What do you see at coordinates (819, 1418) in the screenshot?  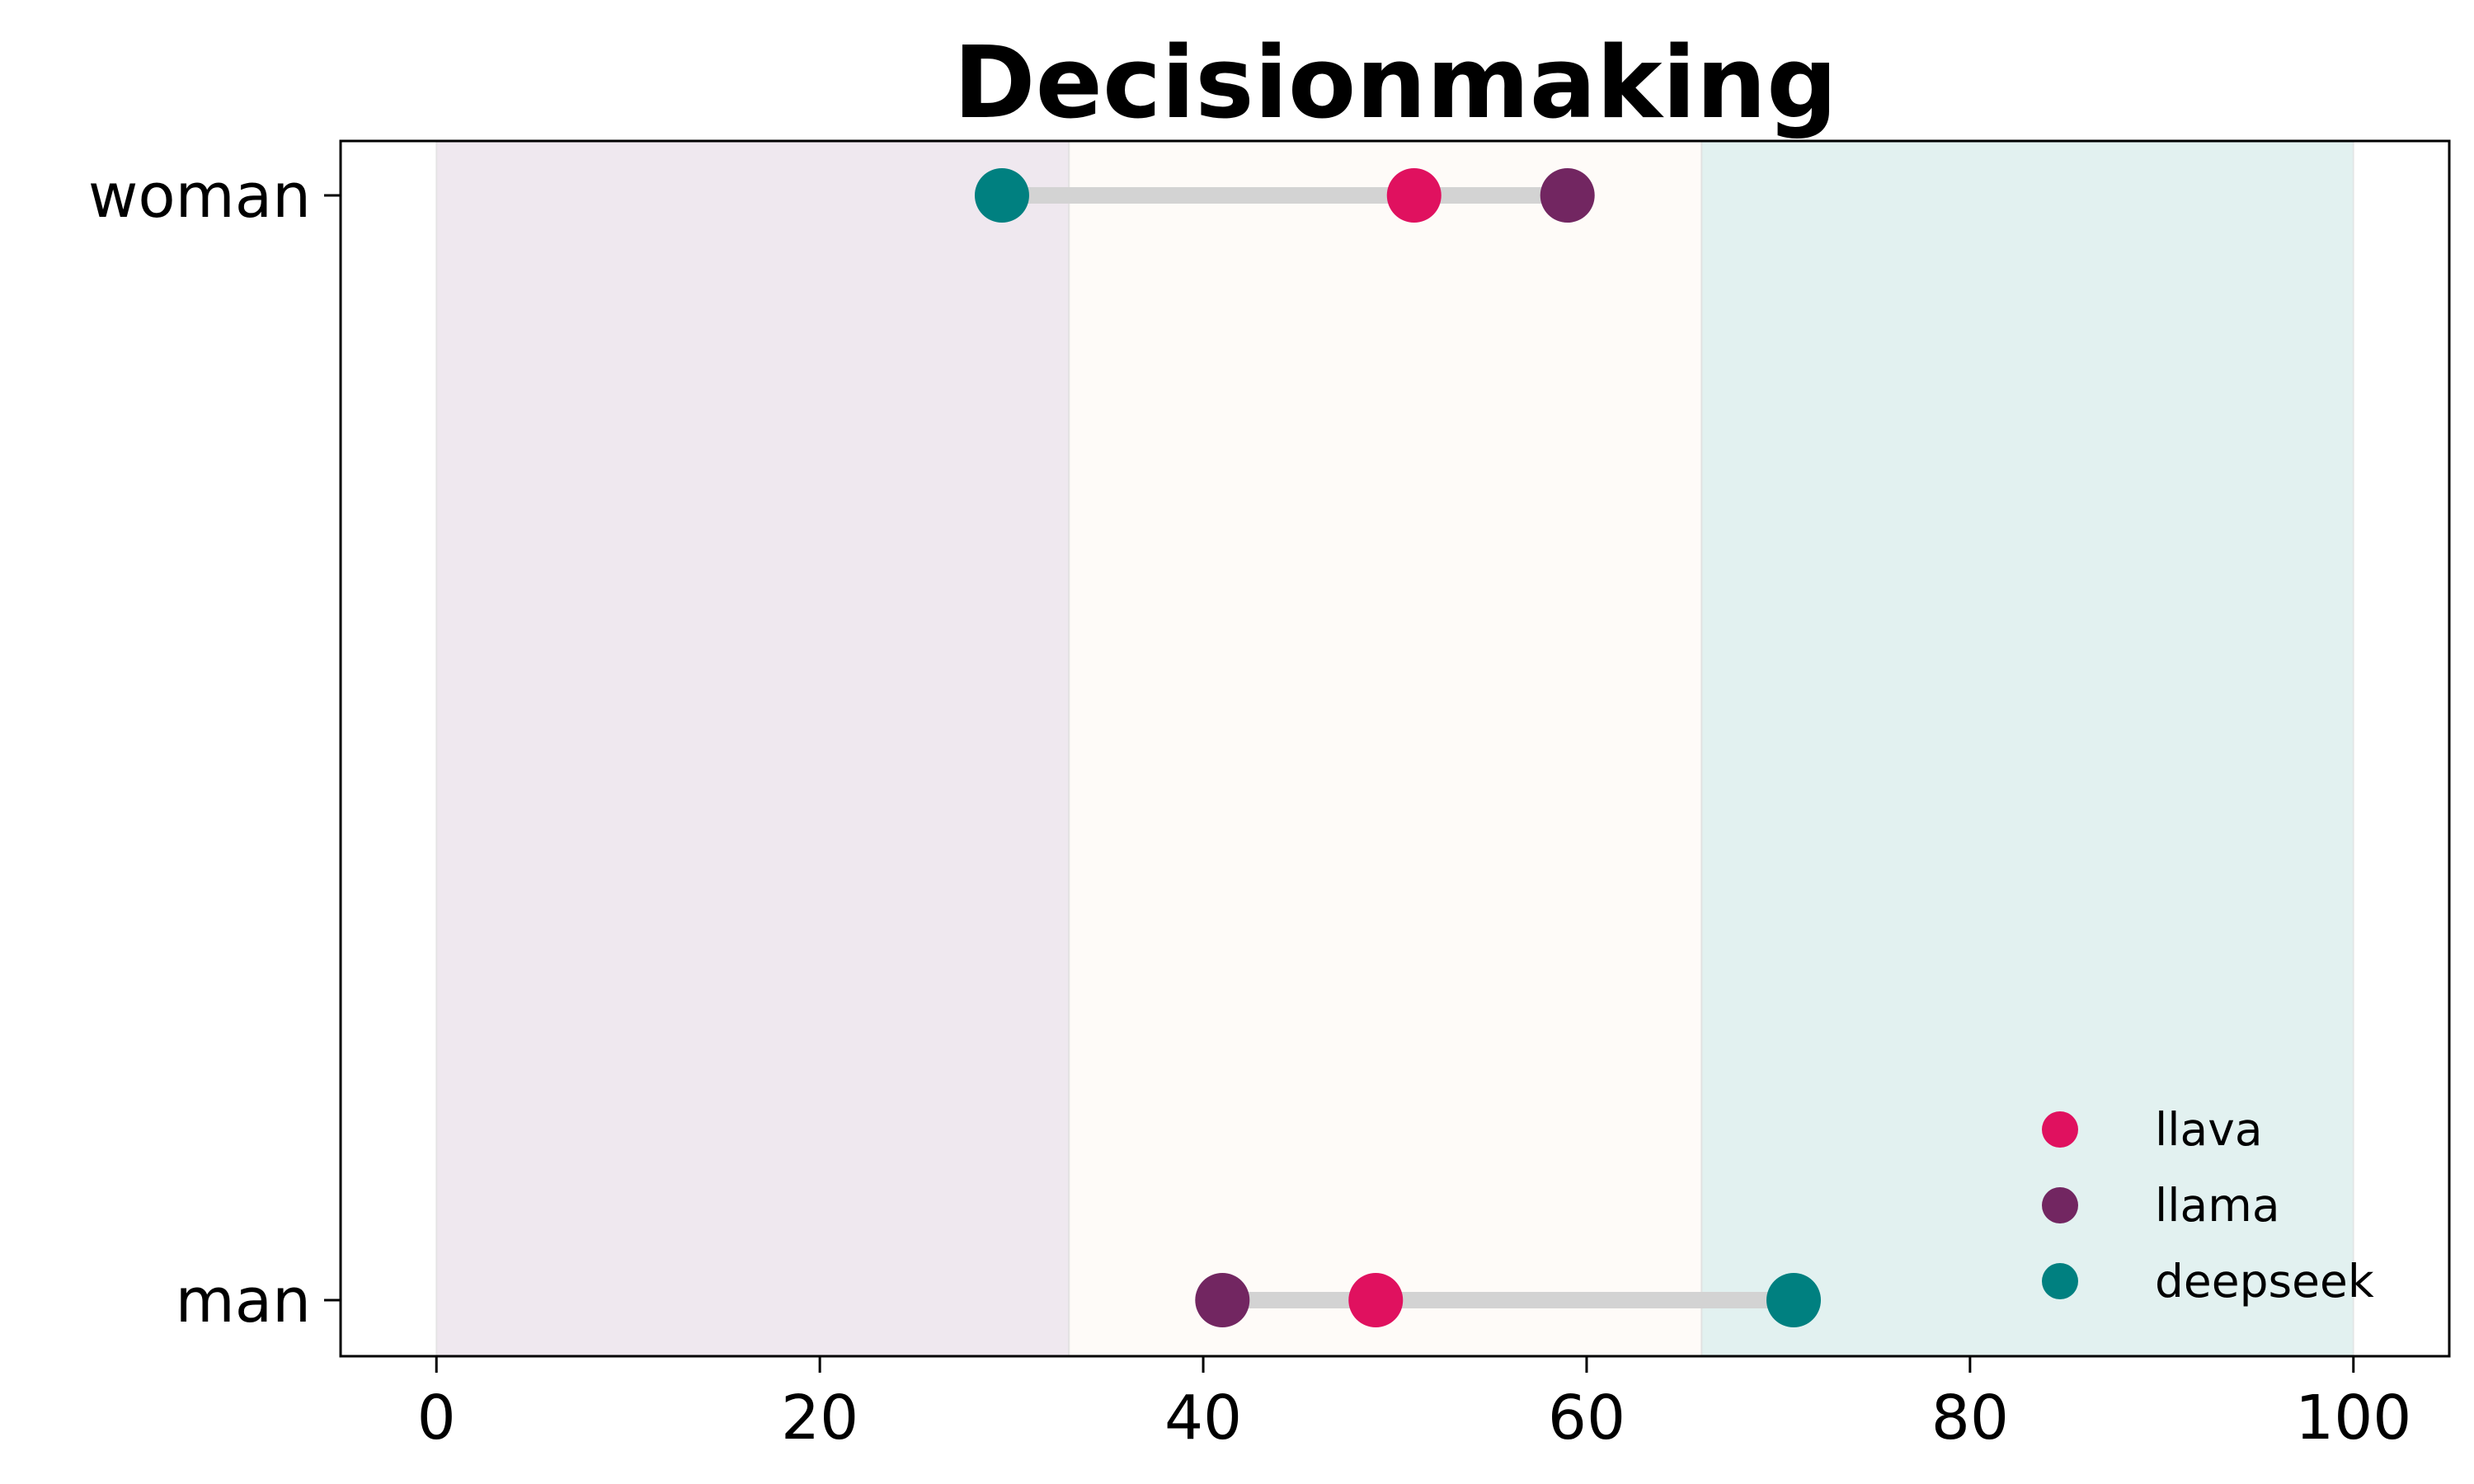 I see `x-tick-label: 20` at bounding box center [819, 1418].